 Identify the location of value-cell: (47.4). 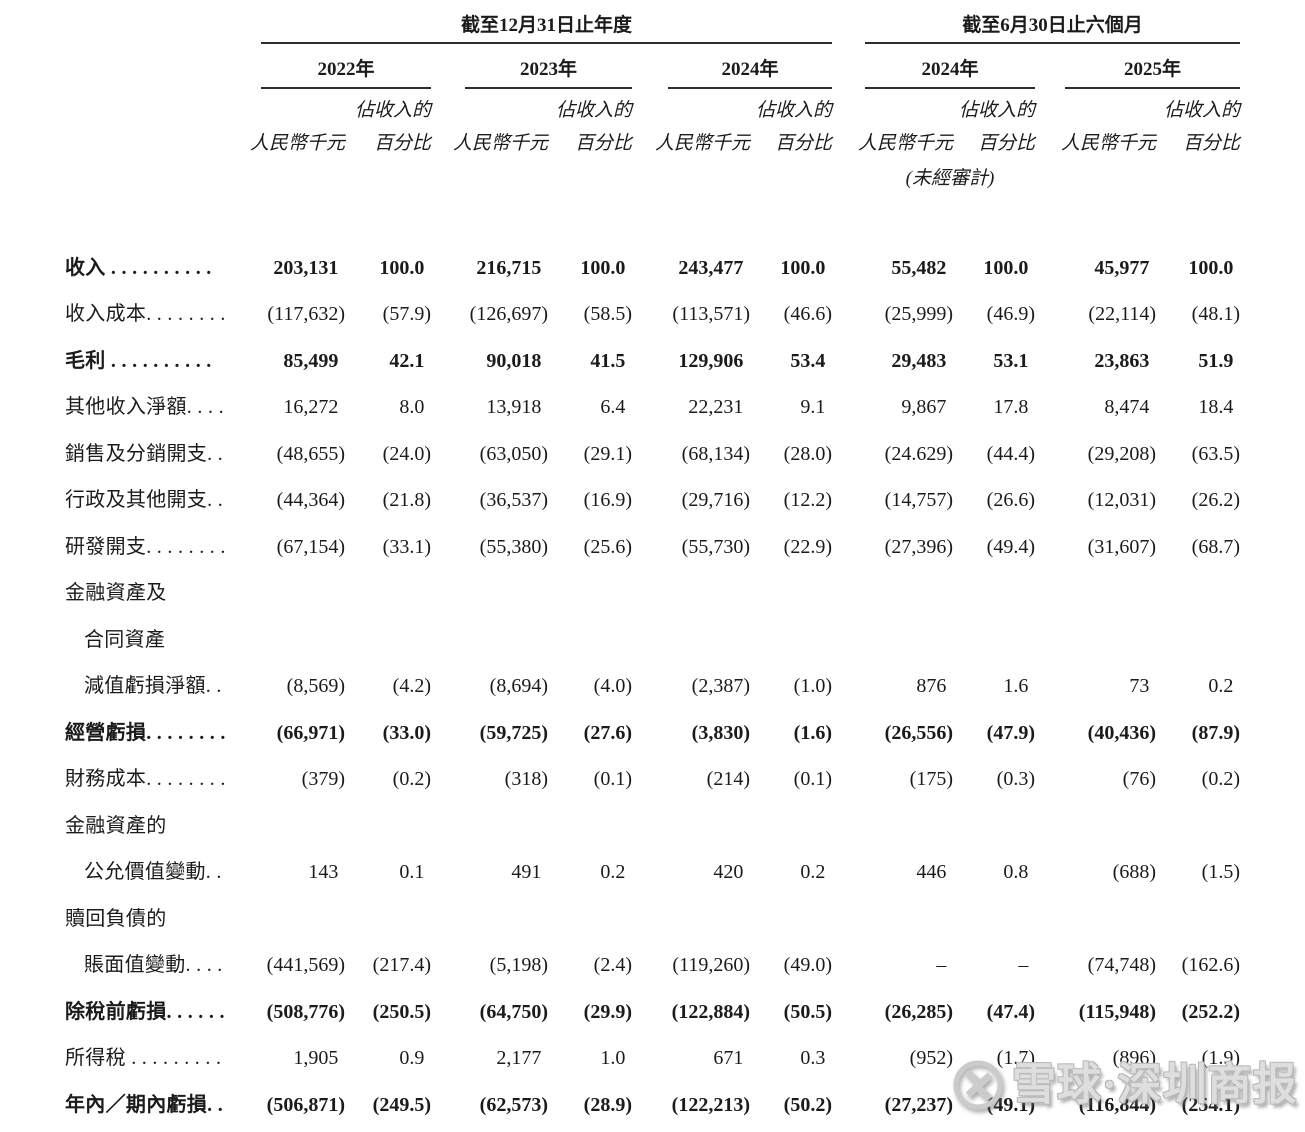
(1010, 1011).